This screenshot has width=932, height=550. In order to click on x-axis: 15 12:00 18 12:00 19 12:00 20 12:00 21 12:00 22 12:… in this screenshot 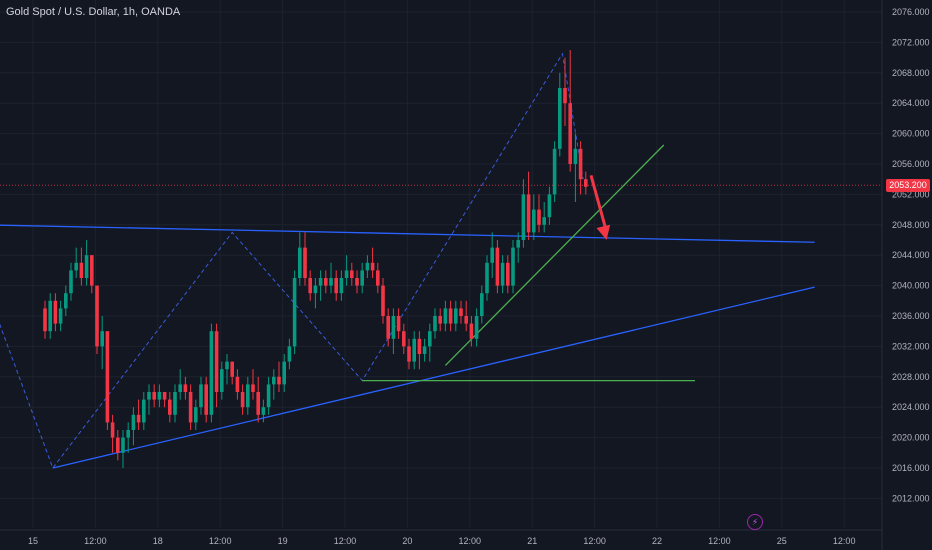, I will do `click(441, 541)`.